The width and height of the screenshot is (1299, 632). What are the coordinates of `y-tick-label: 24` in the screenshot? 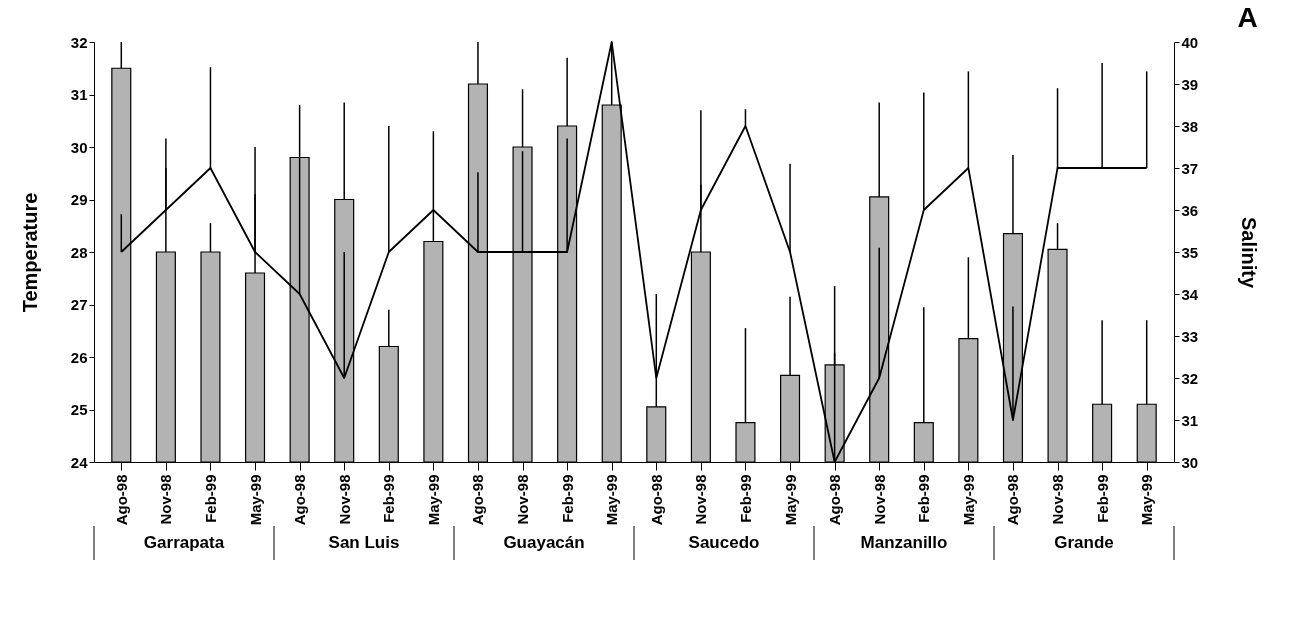 It's located at (79, 462).